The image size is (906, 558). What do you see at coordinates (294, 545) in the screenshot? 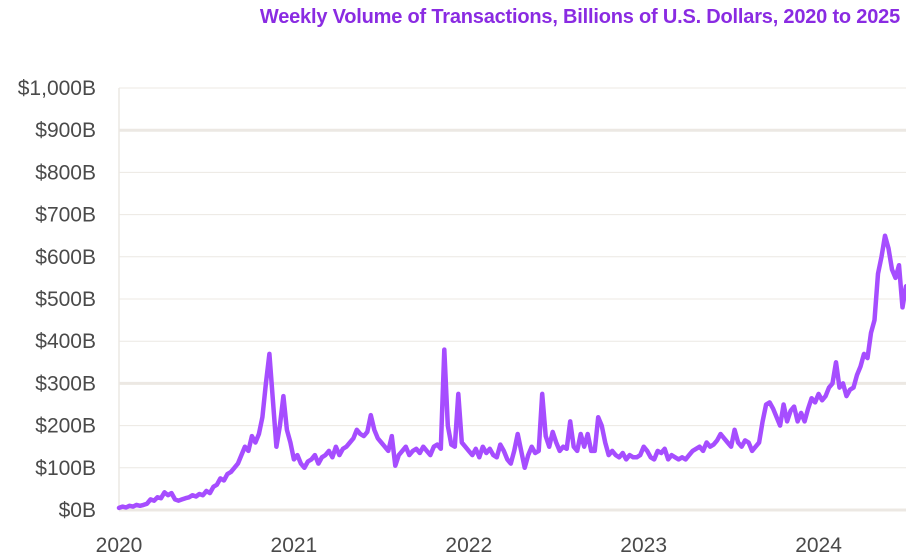
I see `x-tick-label: 2021` at bounding box center [294, 545].